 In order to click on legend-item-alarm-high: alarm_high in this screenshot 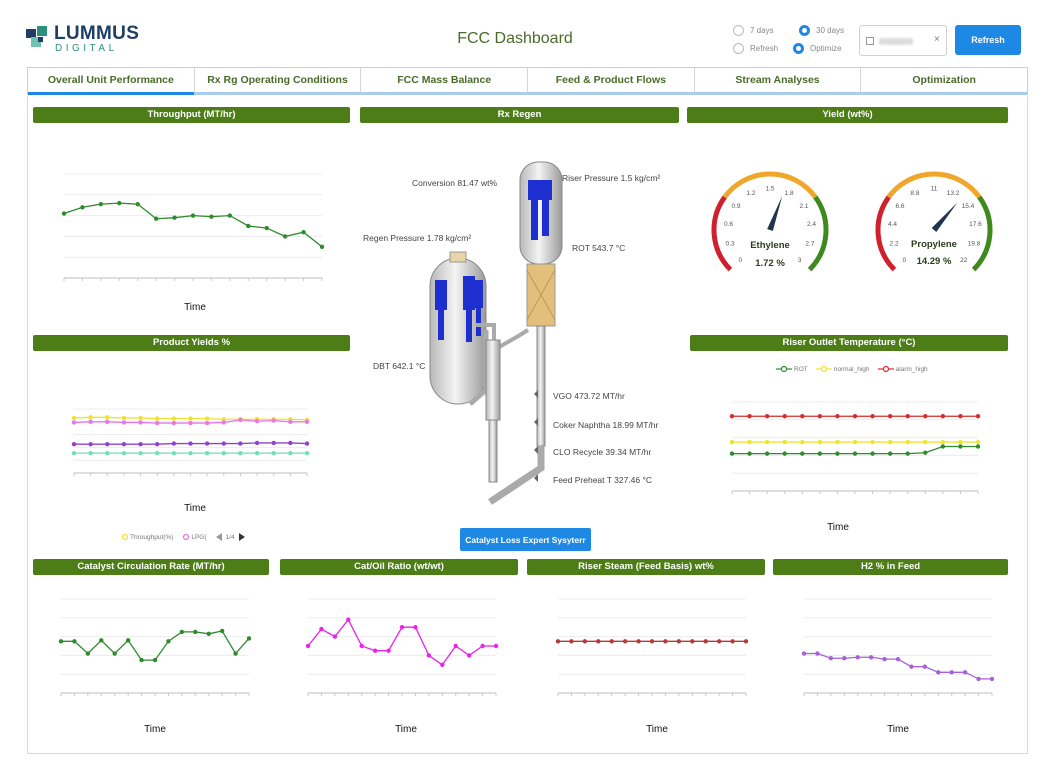, I will do `click(902, 369)`.